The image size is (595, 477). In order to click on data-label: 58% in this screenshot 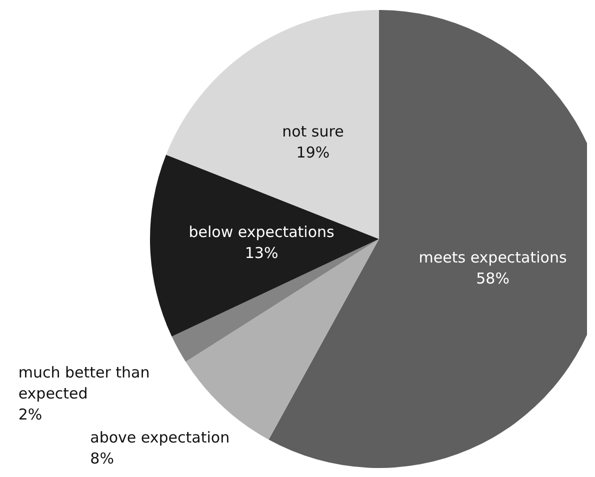, I will do `click(493, 279)`.